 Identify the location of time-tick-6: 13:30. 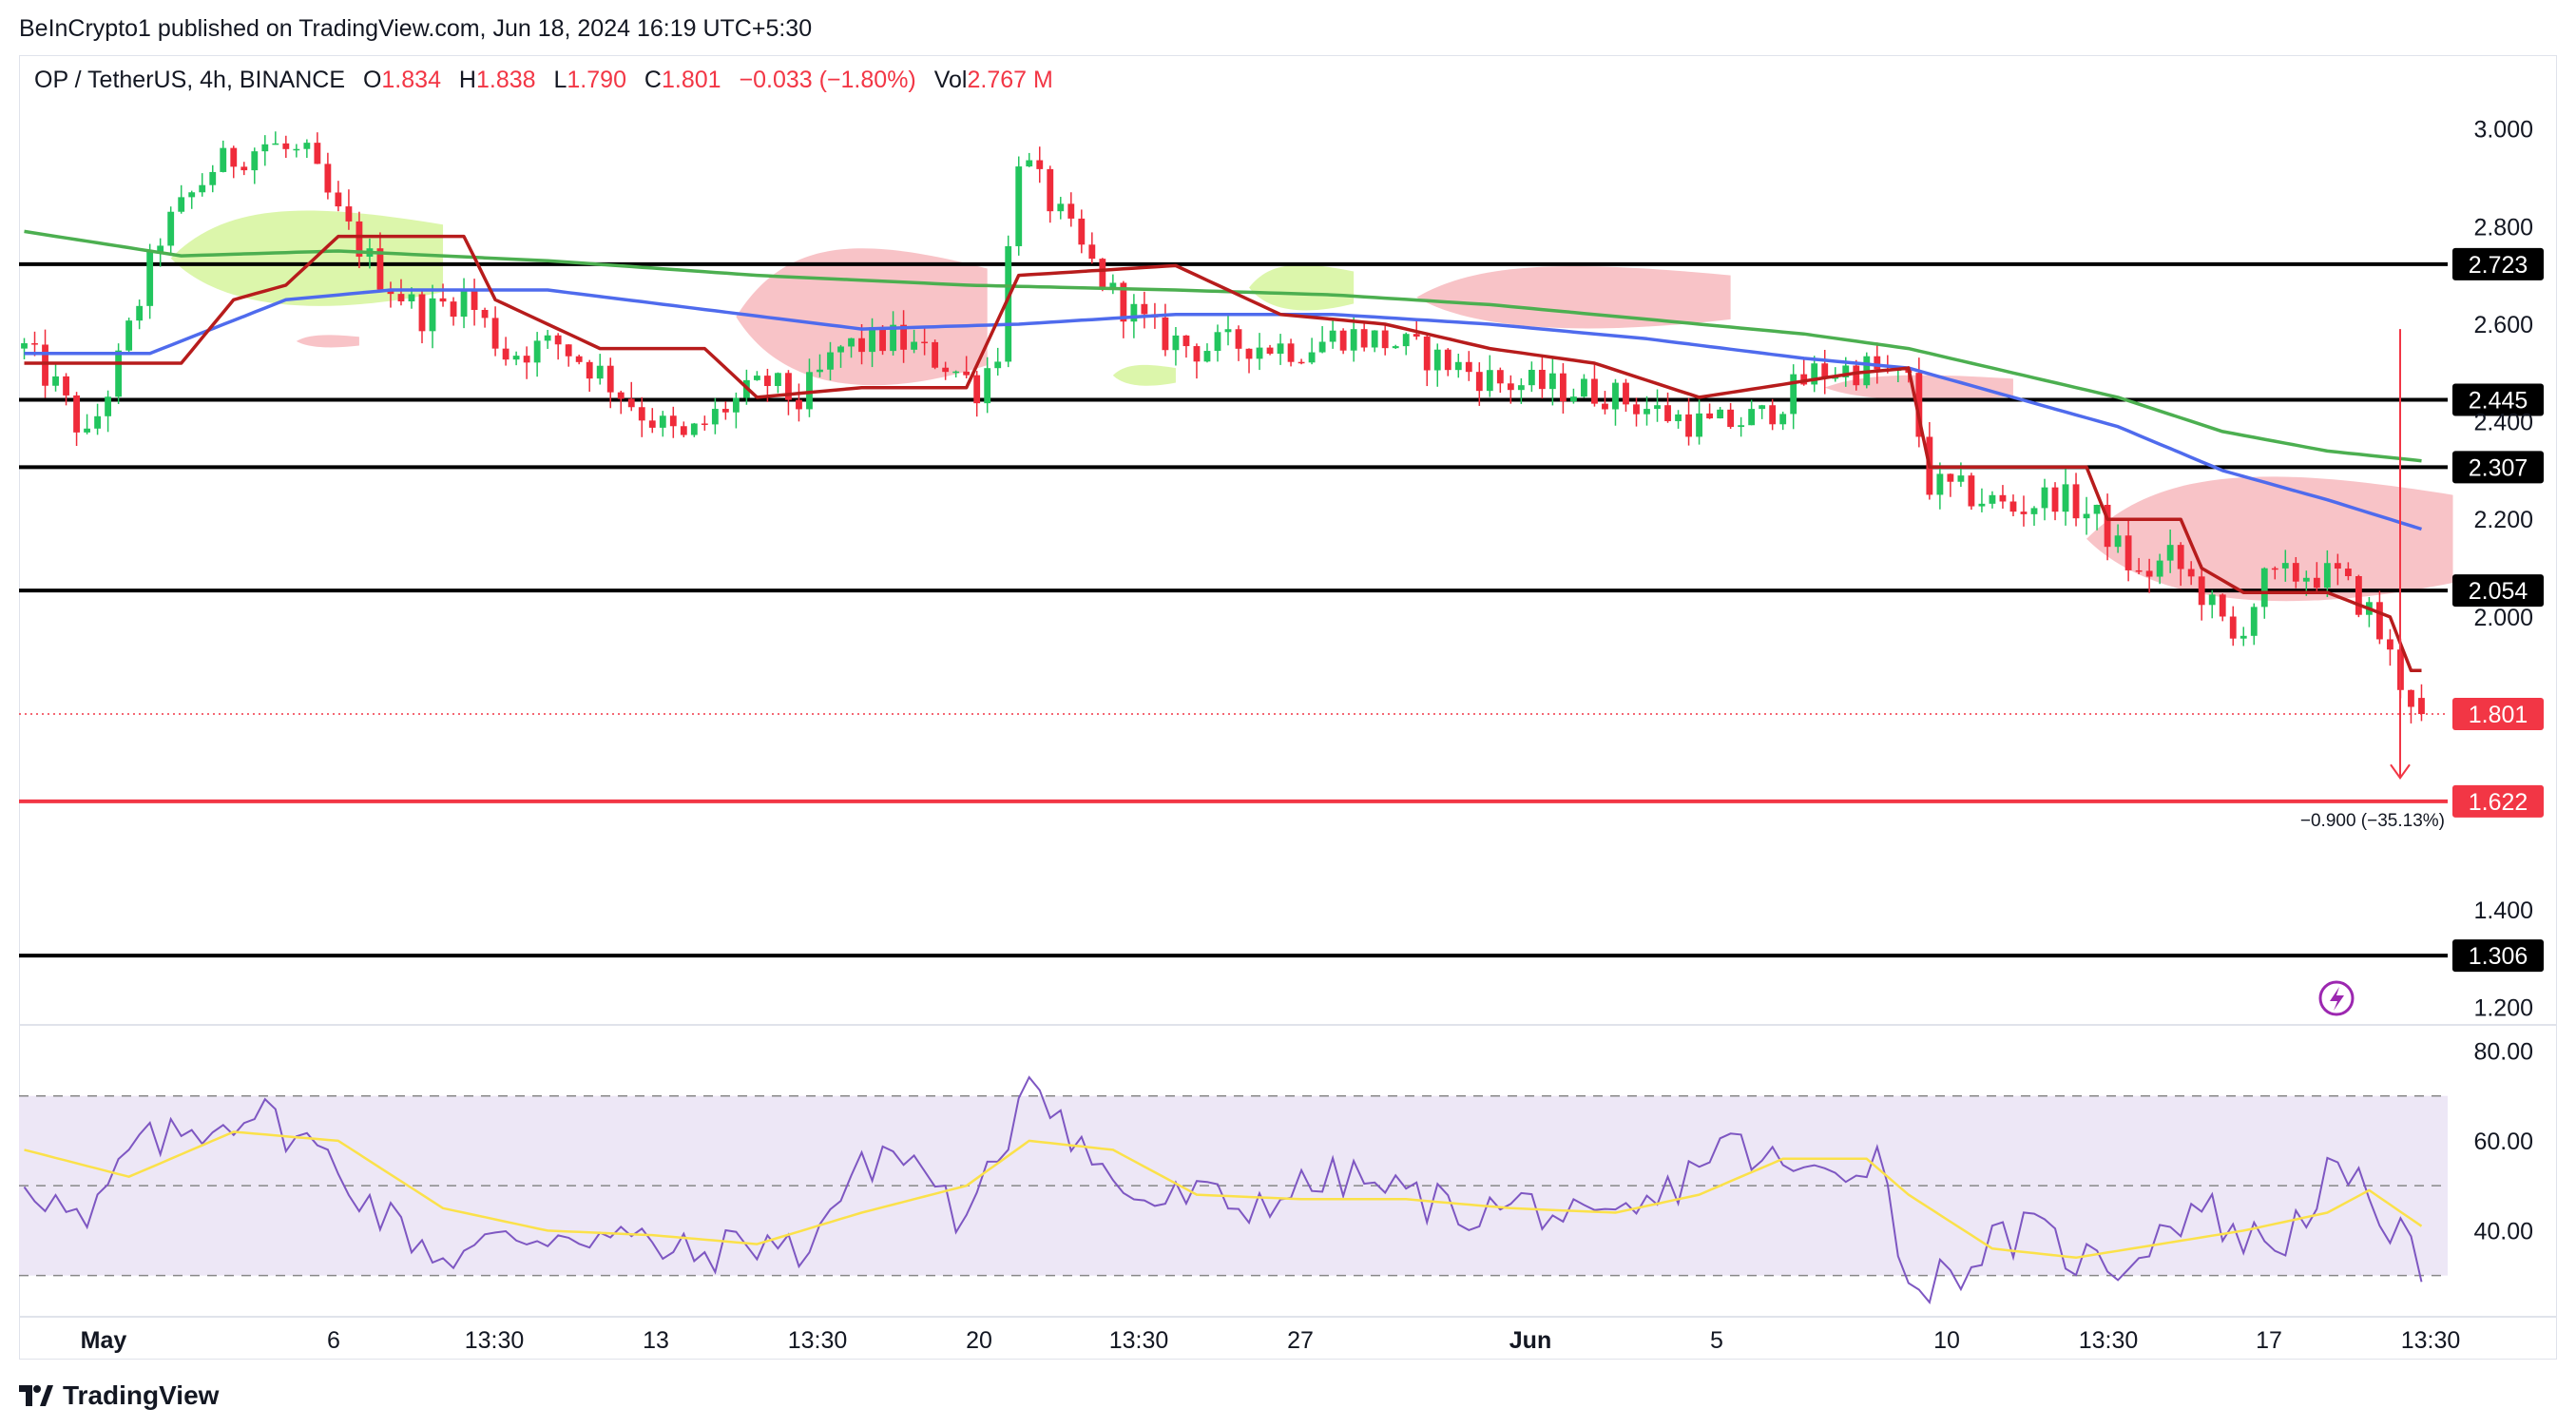
(1139, 1340).